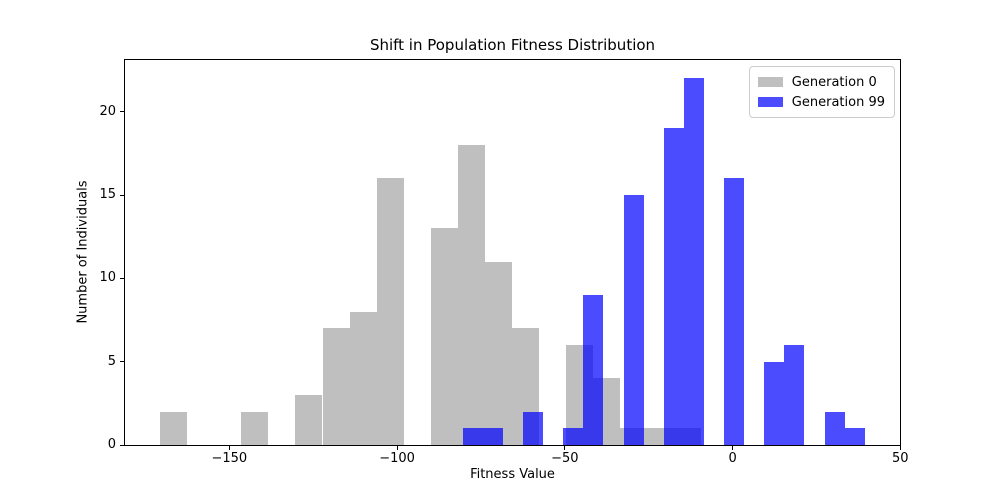  Describe the element at coordinates (111, 361) in the screenshot. I see `y-tick-label: 5` at that location.